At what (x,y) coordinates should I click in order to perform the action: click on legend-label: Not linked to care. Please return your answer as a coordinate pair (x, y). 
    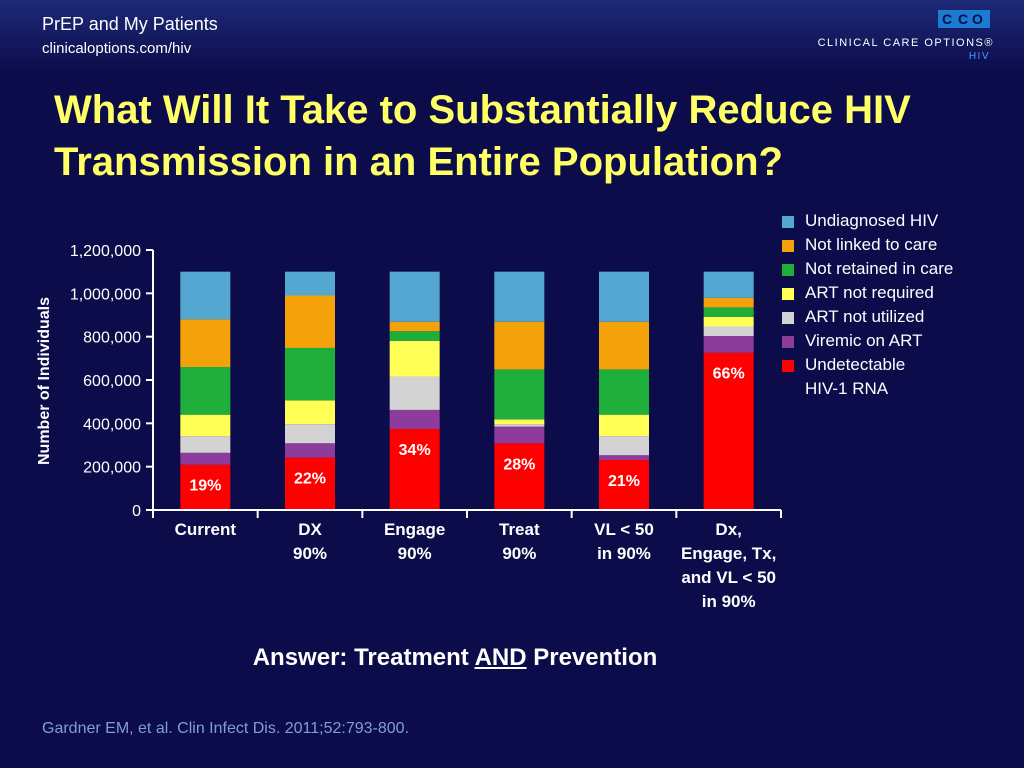
    Looking at the image, I should click on (871, 244).